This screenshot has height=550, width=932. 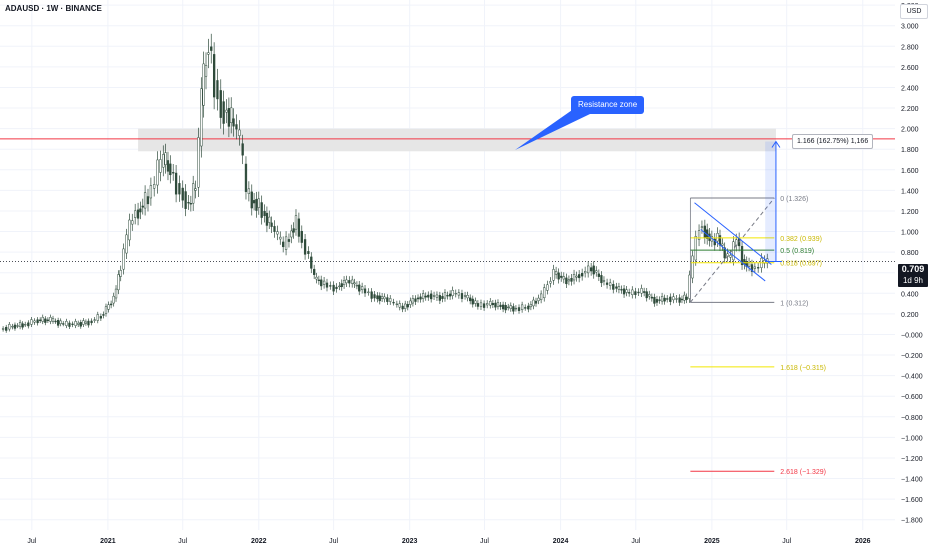 I want to click on currency-button: USD, so click(x=914, y=11).